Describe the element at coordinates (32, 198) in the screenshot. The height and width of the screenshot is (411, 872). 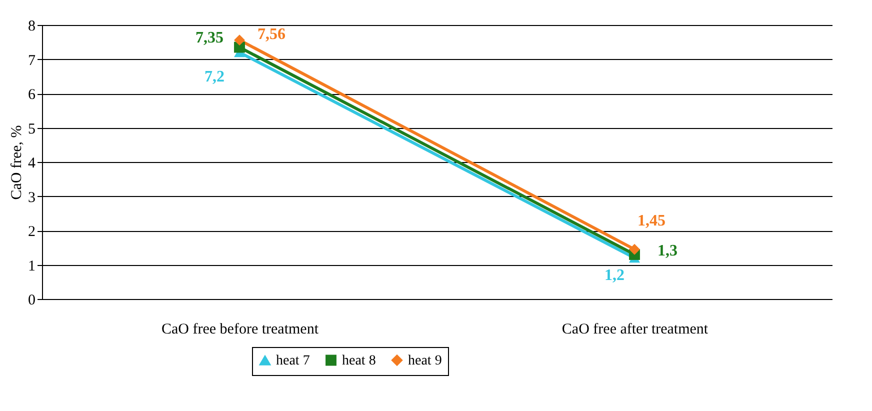
I see `y-tick-label: 3` at that location.